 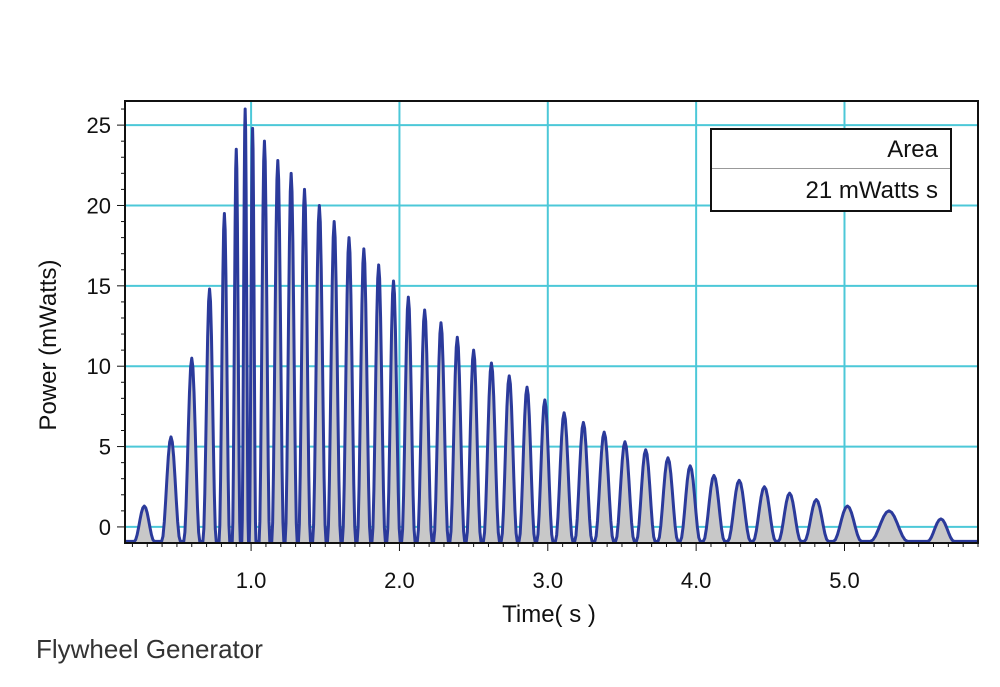 I want to click on x-tick-label: 4.0, so click(x=696, y=580).